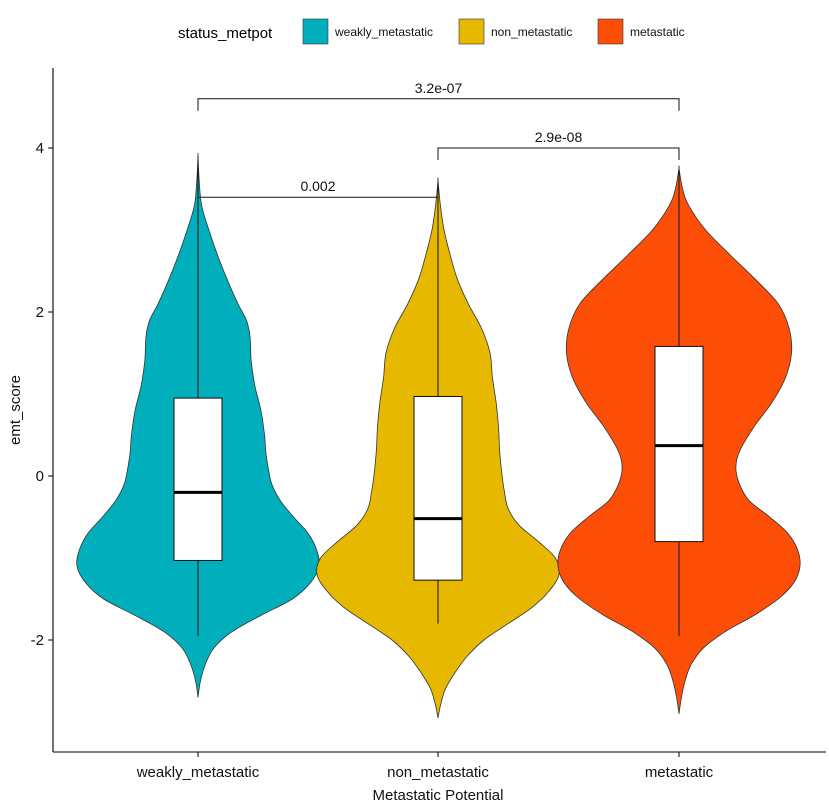  I want to click on bracket-weakly_metastatic-metastatic, so click(438, 104).